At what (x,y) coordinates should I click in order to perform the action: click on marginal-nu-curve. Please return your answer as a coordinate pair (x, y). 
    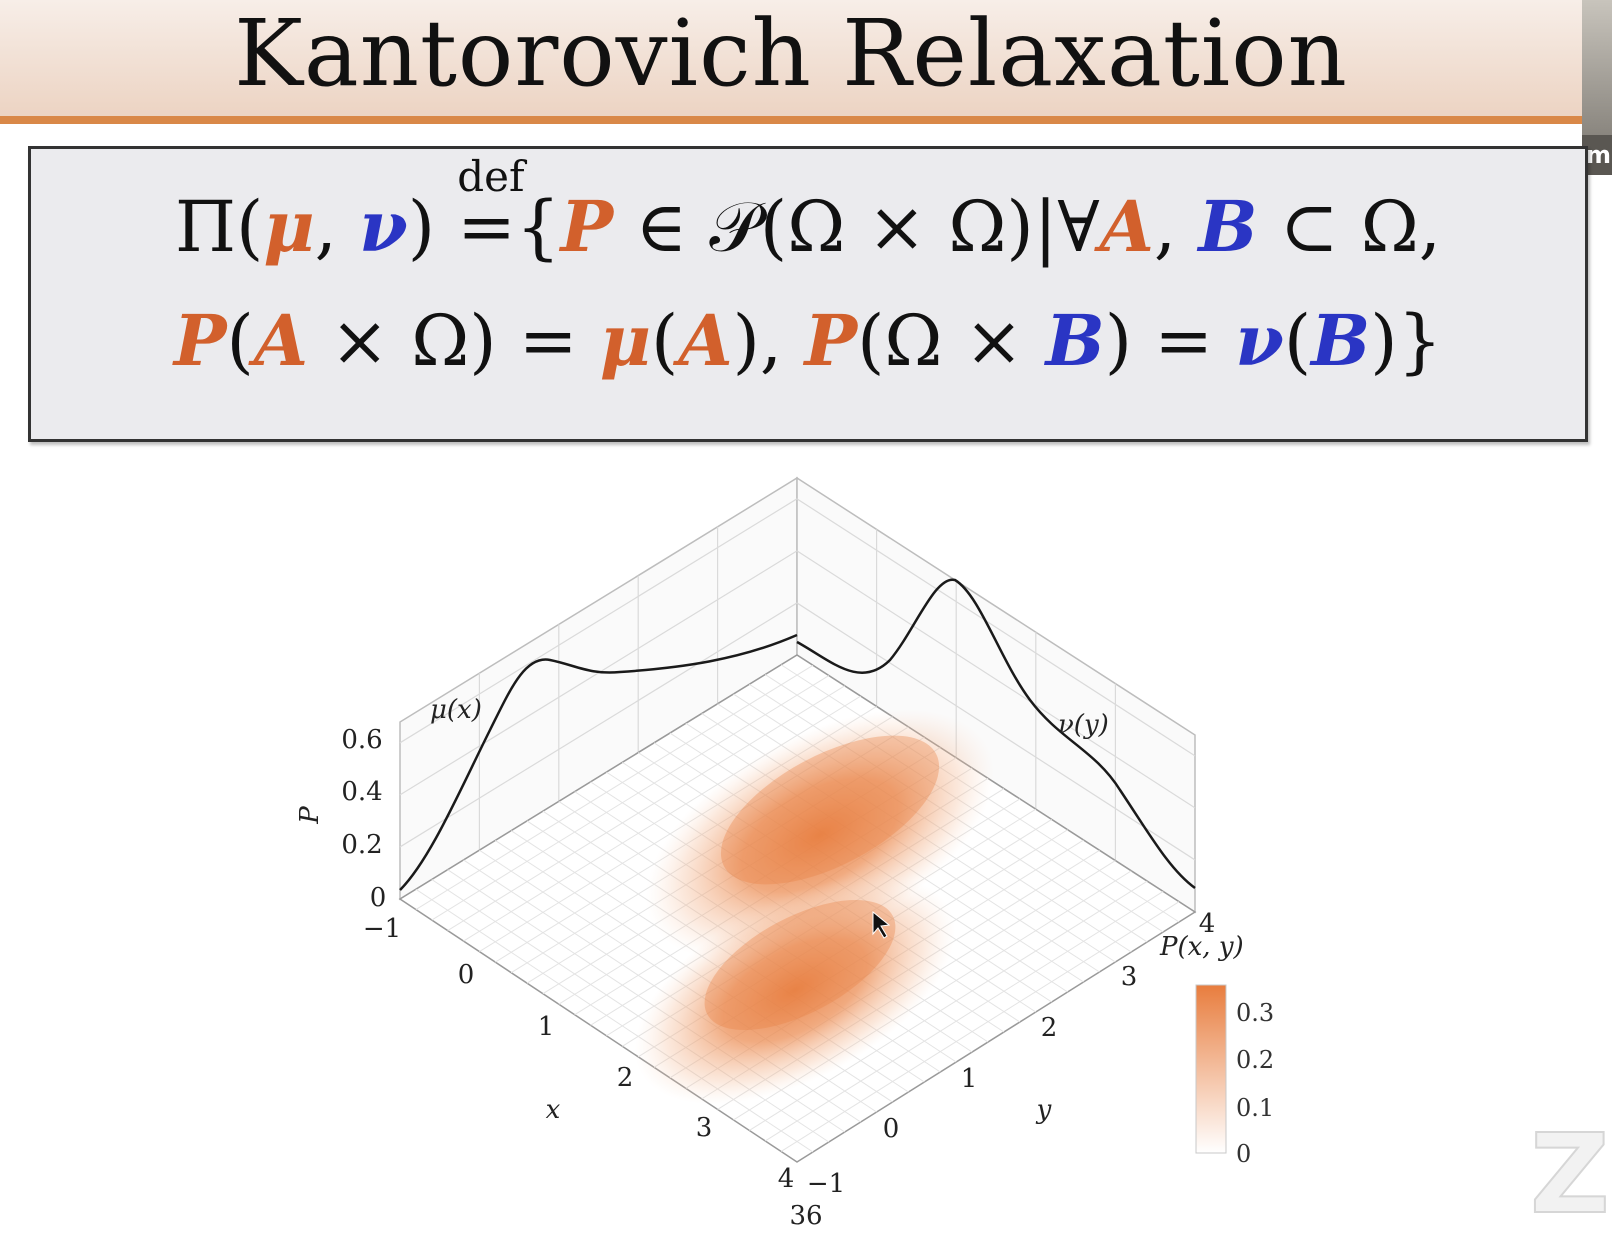
    Looking at the image, I should click on (996, 734).